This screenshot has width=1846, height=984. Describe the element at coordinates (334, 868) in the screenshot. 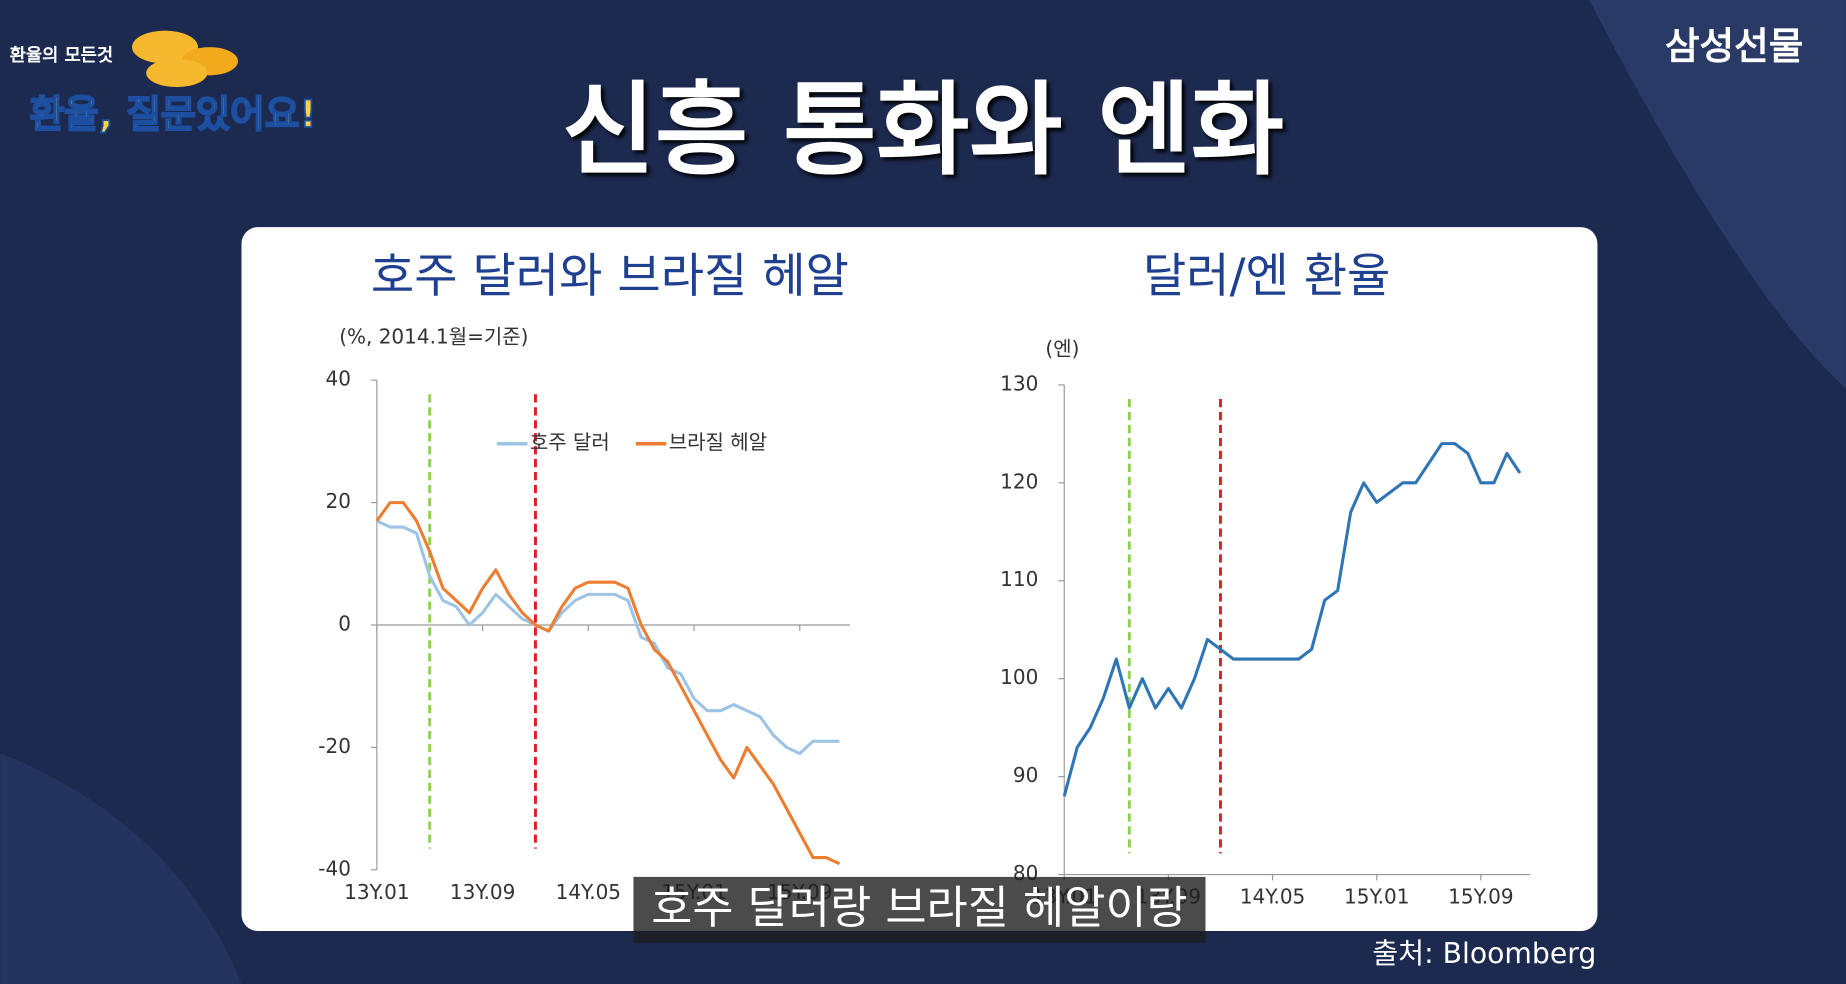

I see `y-tick-label: -40` at that location.